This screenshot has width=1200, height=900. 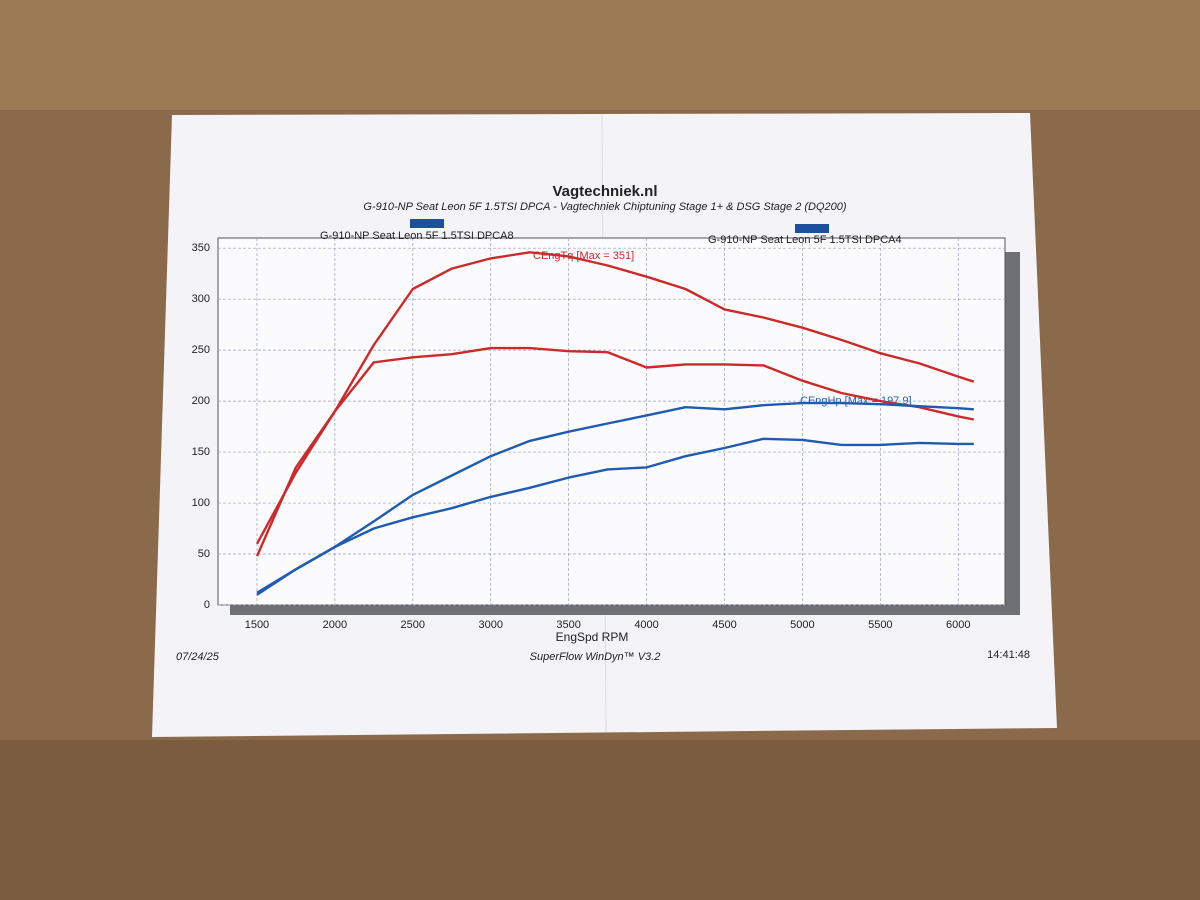 I want to click on y-tick-label: 200, so click(x=201, y=401).